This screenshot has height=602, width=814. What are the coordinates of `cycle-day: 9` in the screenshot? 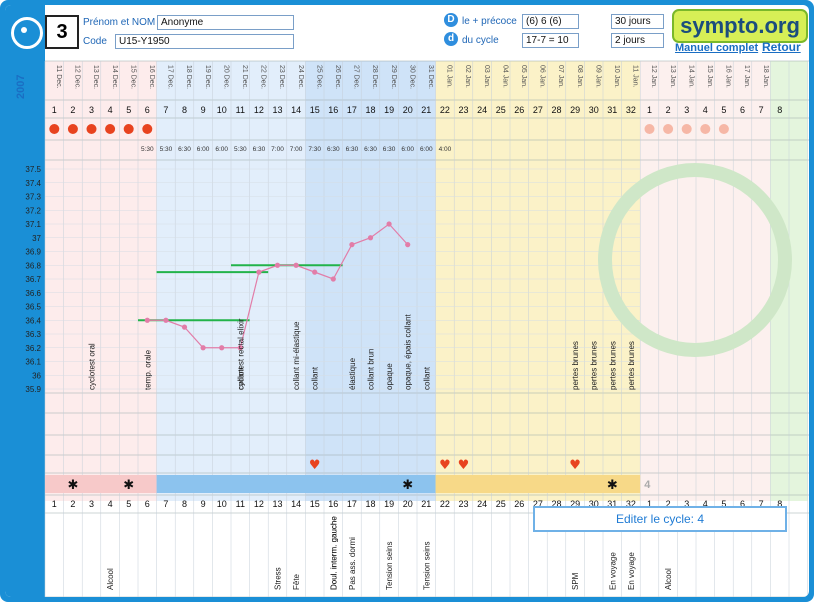 It's located at (203, 110).